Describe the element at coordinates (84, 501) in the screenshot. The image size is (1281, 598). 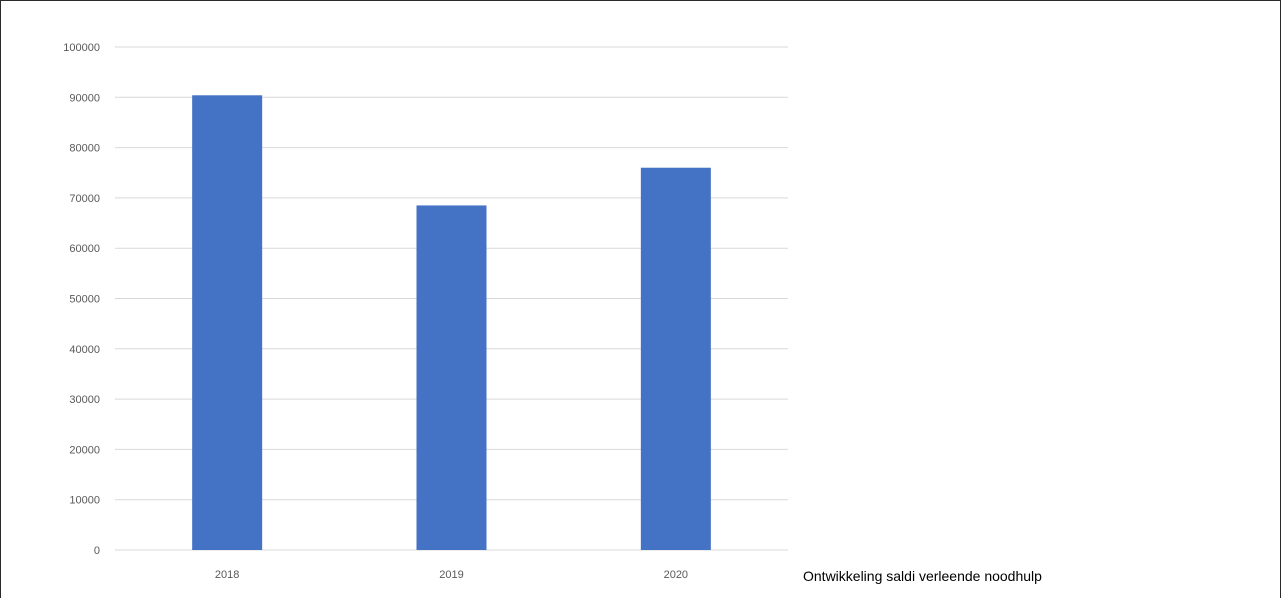
I see `y-tick-label: 10000` at that location.